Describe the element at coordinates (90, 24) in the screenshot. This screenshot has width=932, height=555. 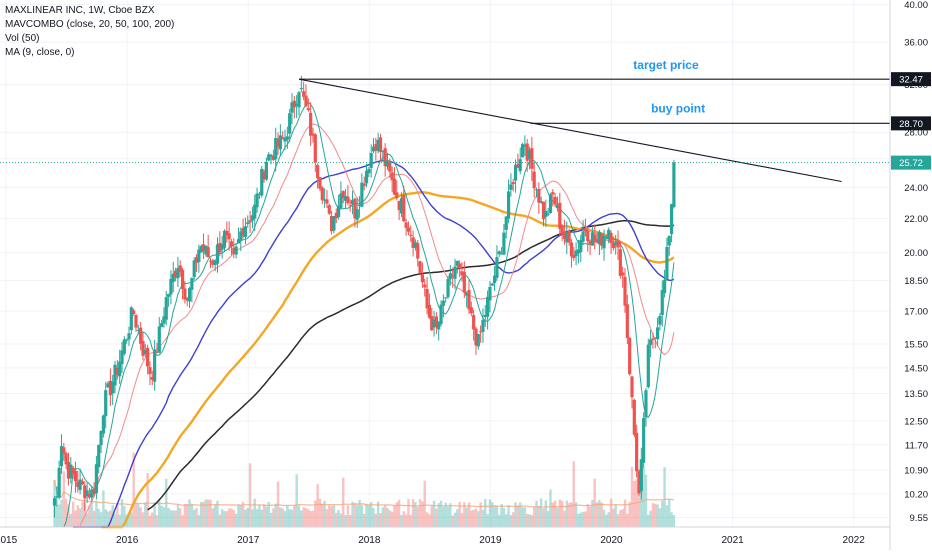
I see `indicator-mavcombo: MAVCOMBO (close, 20, 50, 100, 200)` at that location.